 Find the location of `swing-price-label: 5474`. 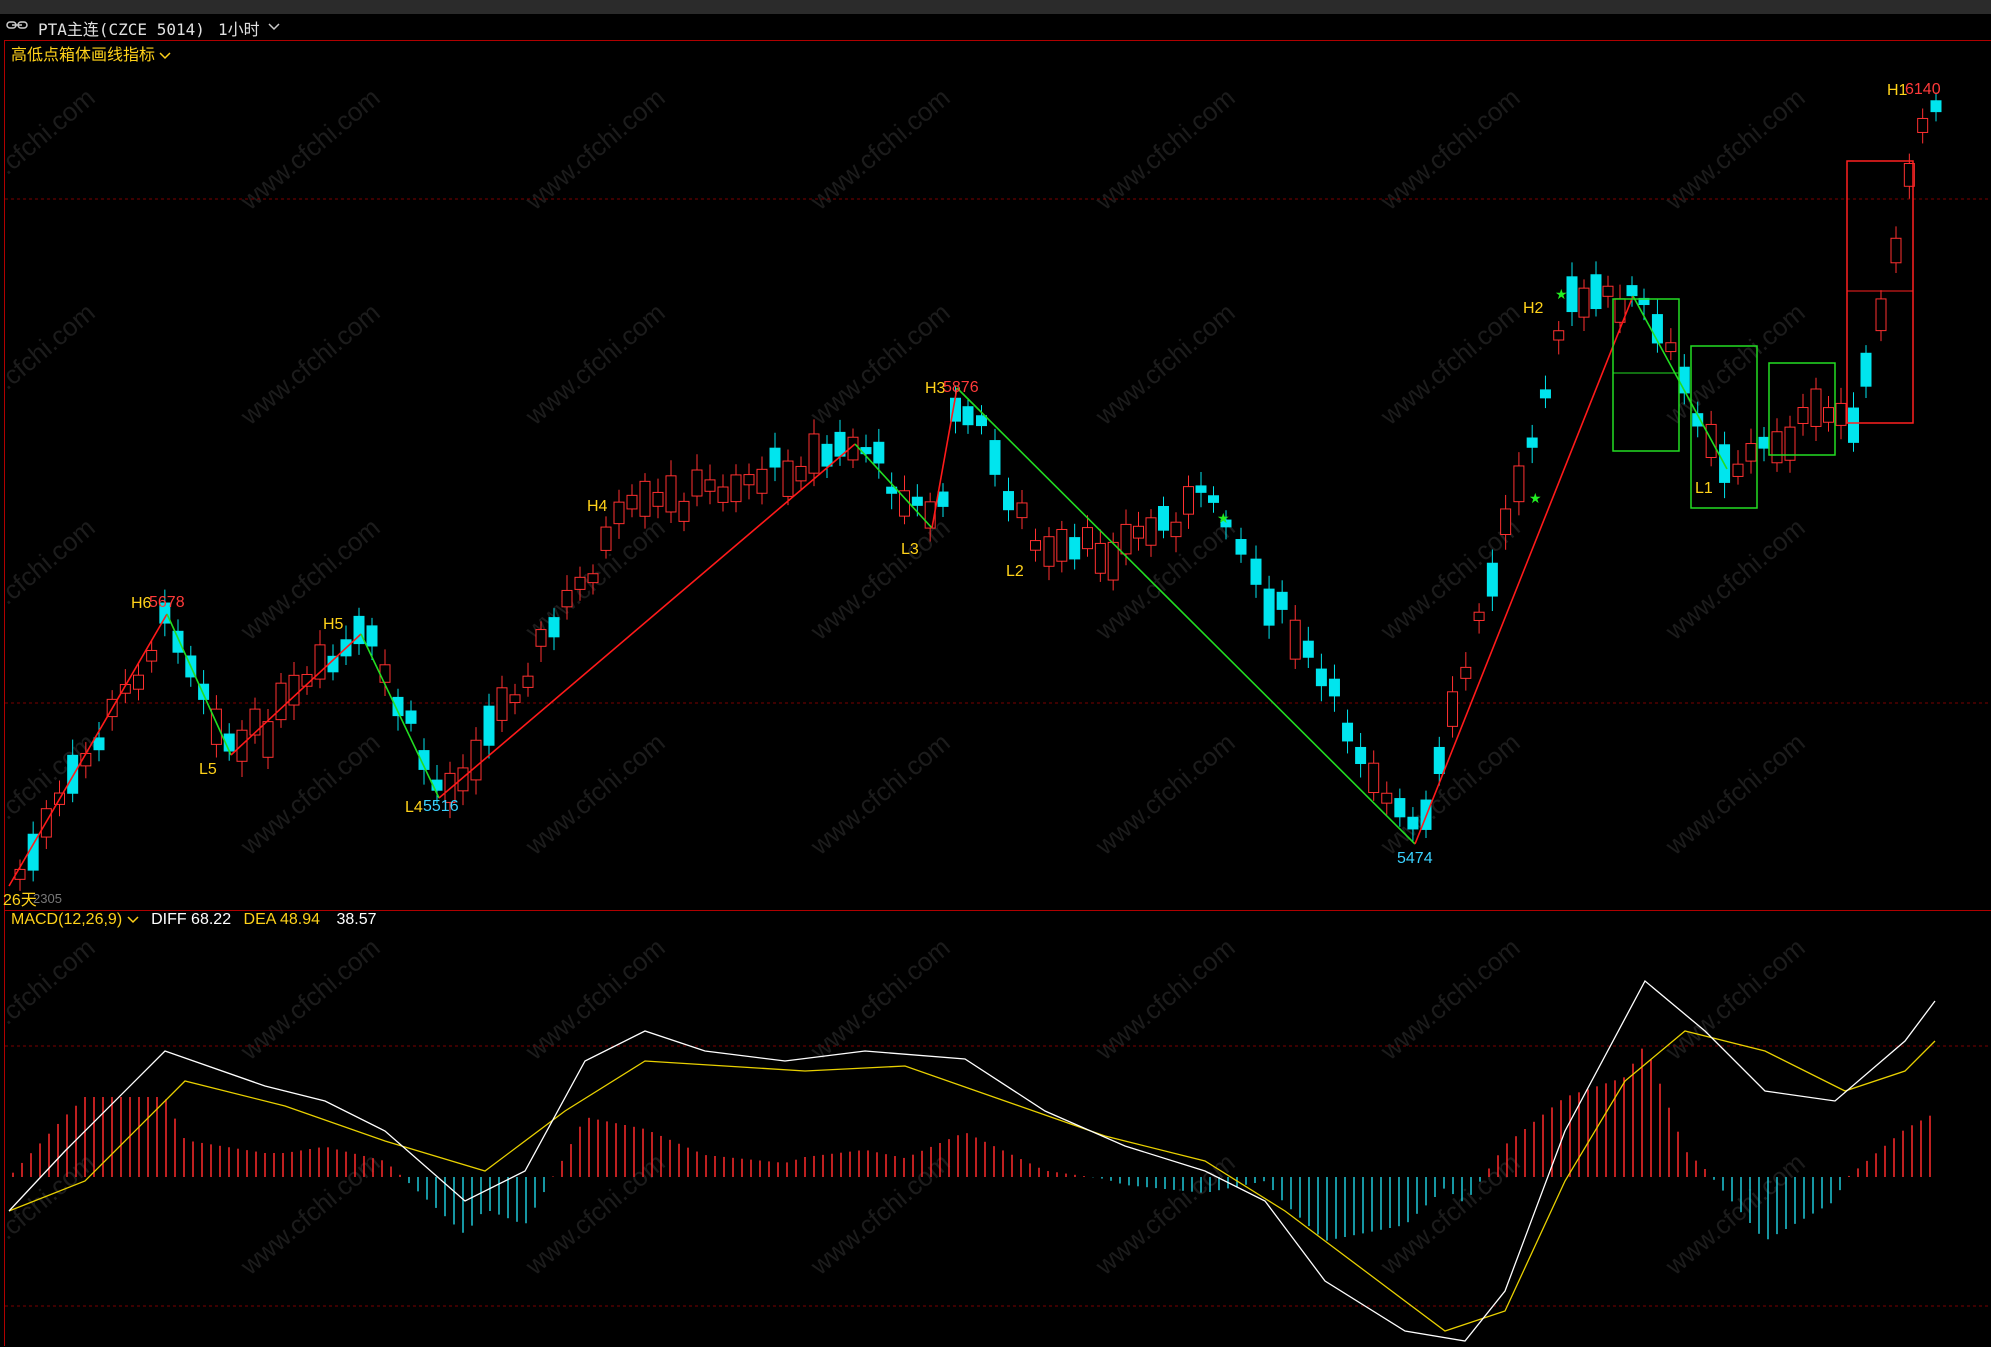

swing-price-label: 5474 is located at coordinates (1415, 858).